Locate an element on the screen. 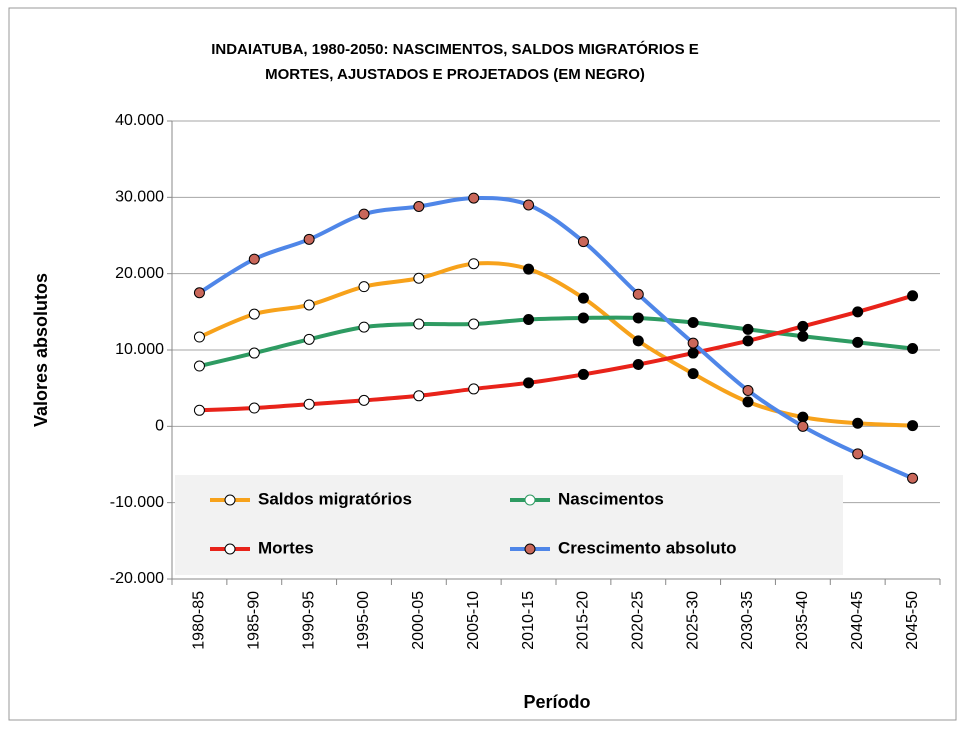 This screenshot has width=966, height=730. x-tick-label: 2000-05 is located at coordinates (418, 620).